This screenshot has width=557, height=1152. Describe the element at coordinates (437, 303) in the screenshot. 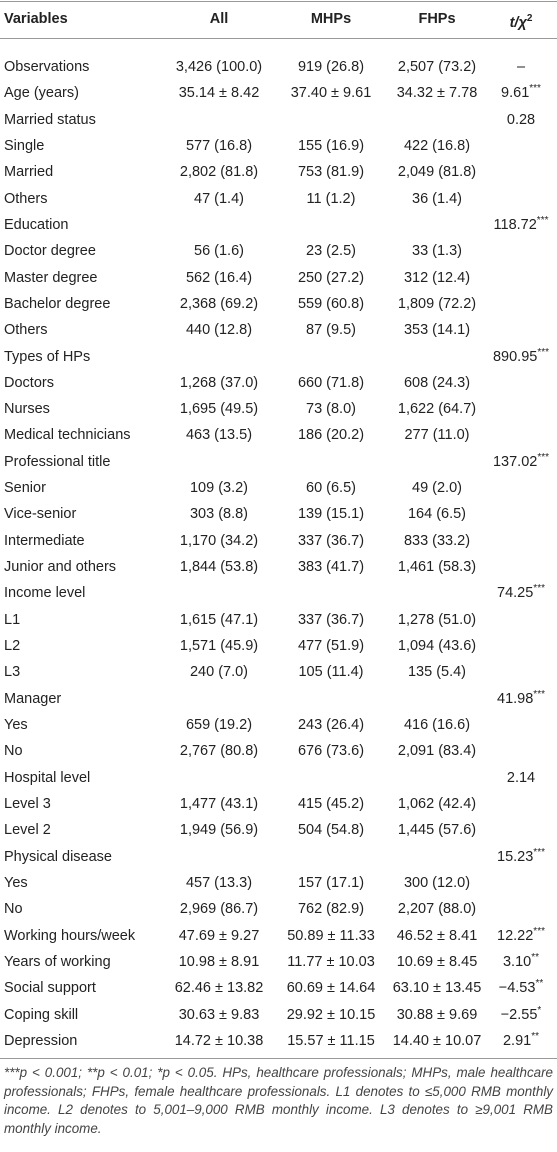

I see `data-cell: 1,809 (72.2)` at that location.